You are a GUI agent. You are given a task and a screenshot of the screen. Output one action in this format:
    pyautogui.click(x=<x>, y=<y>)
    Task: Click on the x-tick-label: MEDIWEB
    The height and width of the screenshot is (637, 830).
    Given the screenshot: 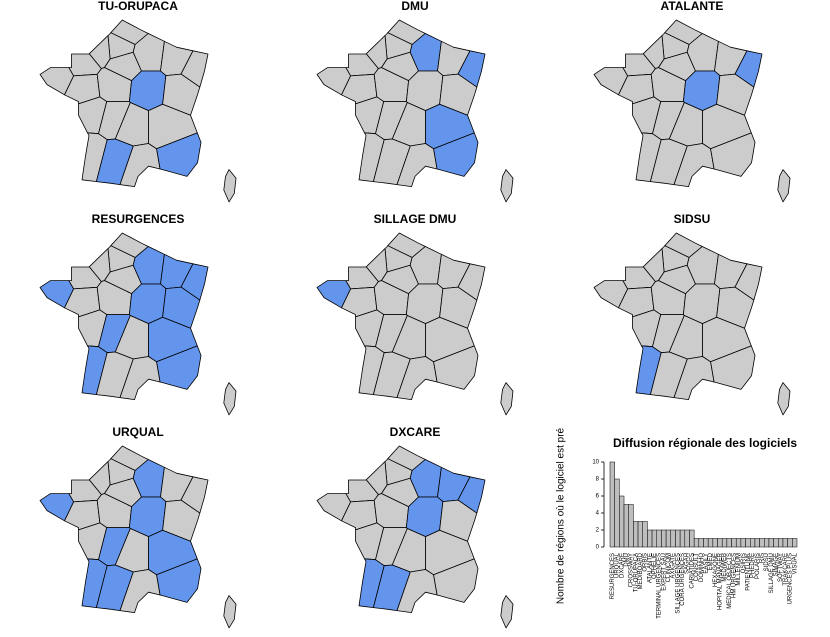 What is the action you would take?
    pyautogui.click(x=725, y=567)
    